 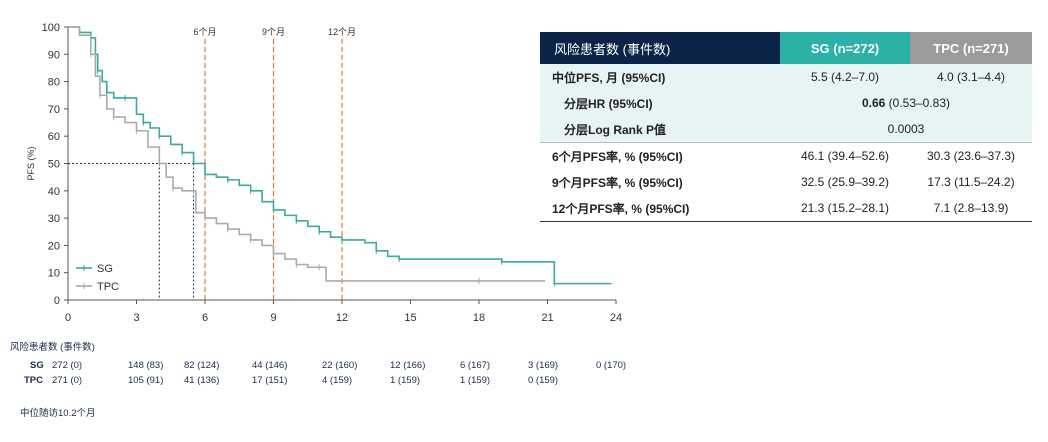 What do you see at coordinates (660, 155) in the screenshot?
I see `row-label: 6个月PFS率, % (95%CI)` at bounding box center [660, 155].